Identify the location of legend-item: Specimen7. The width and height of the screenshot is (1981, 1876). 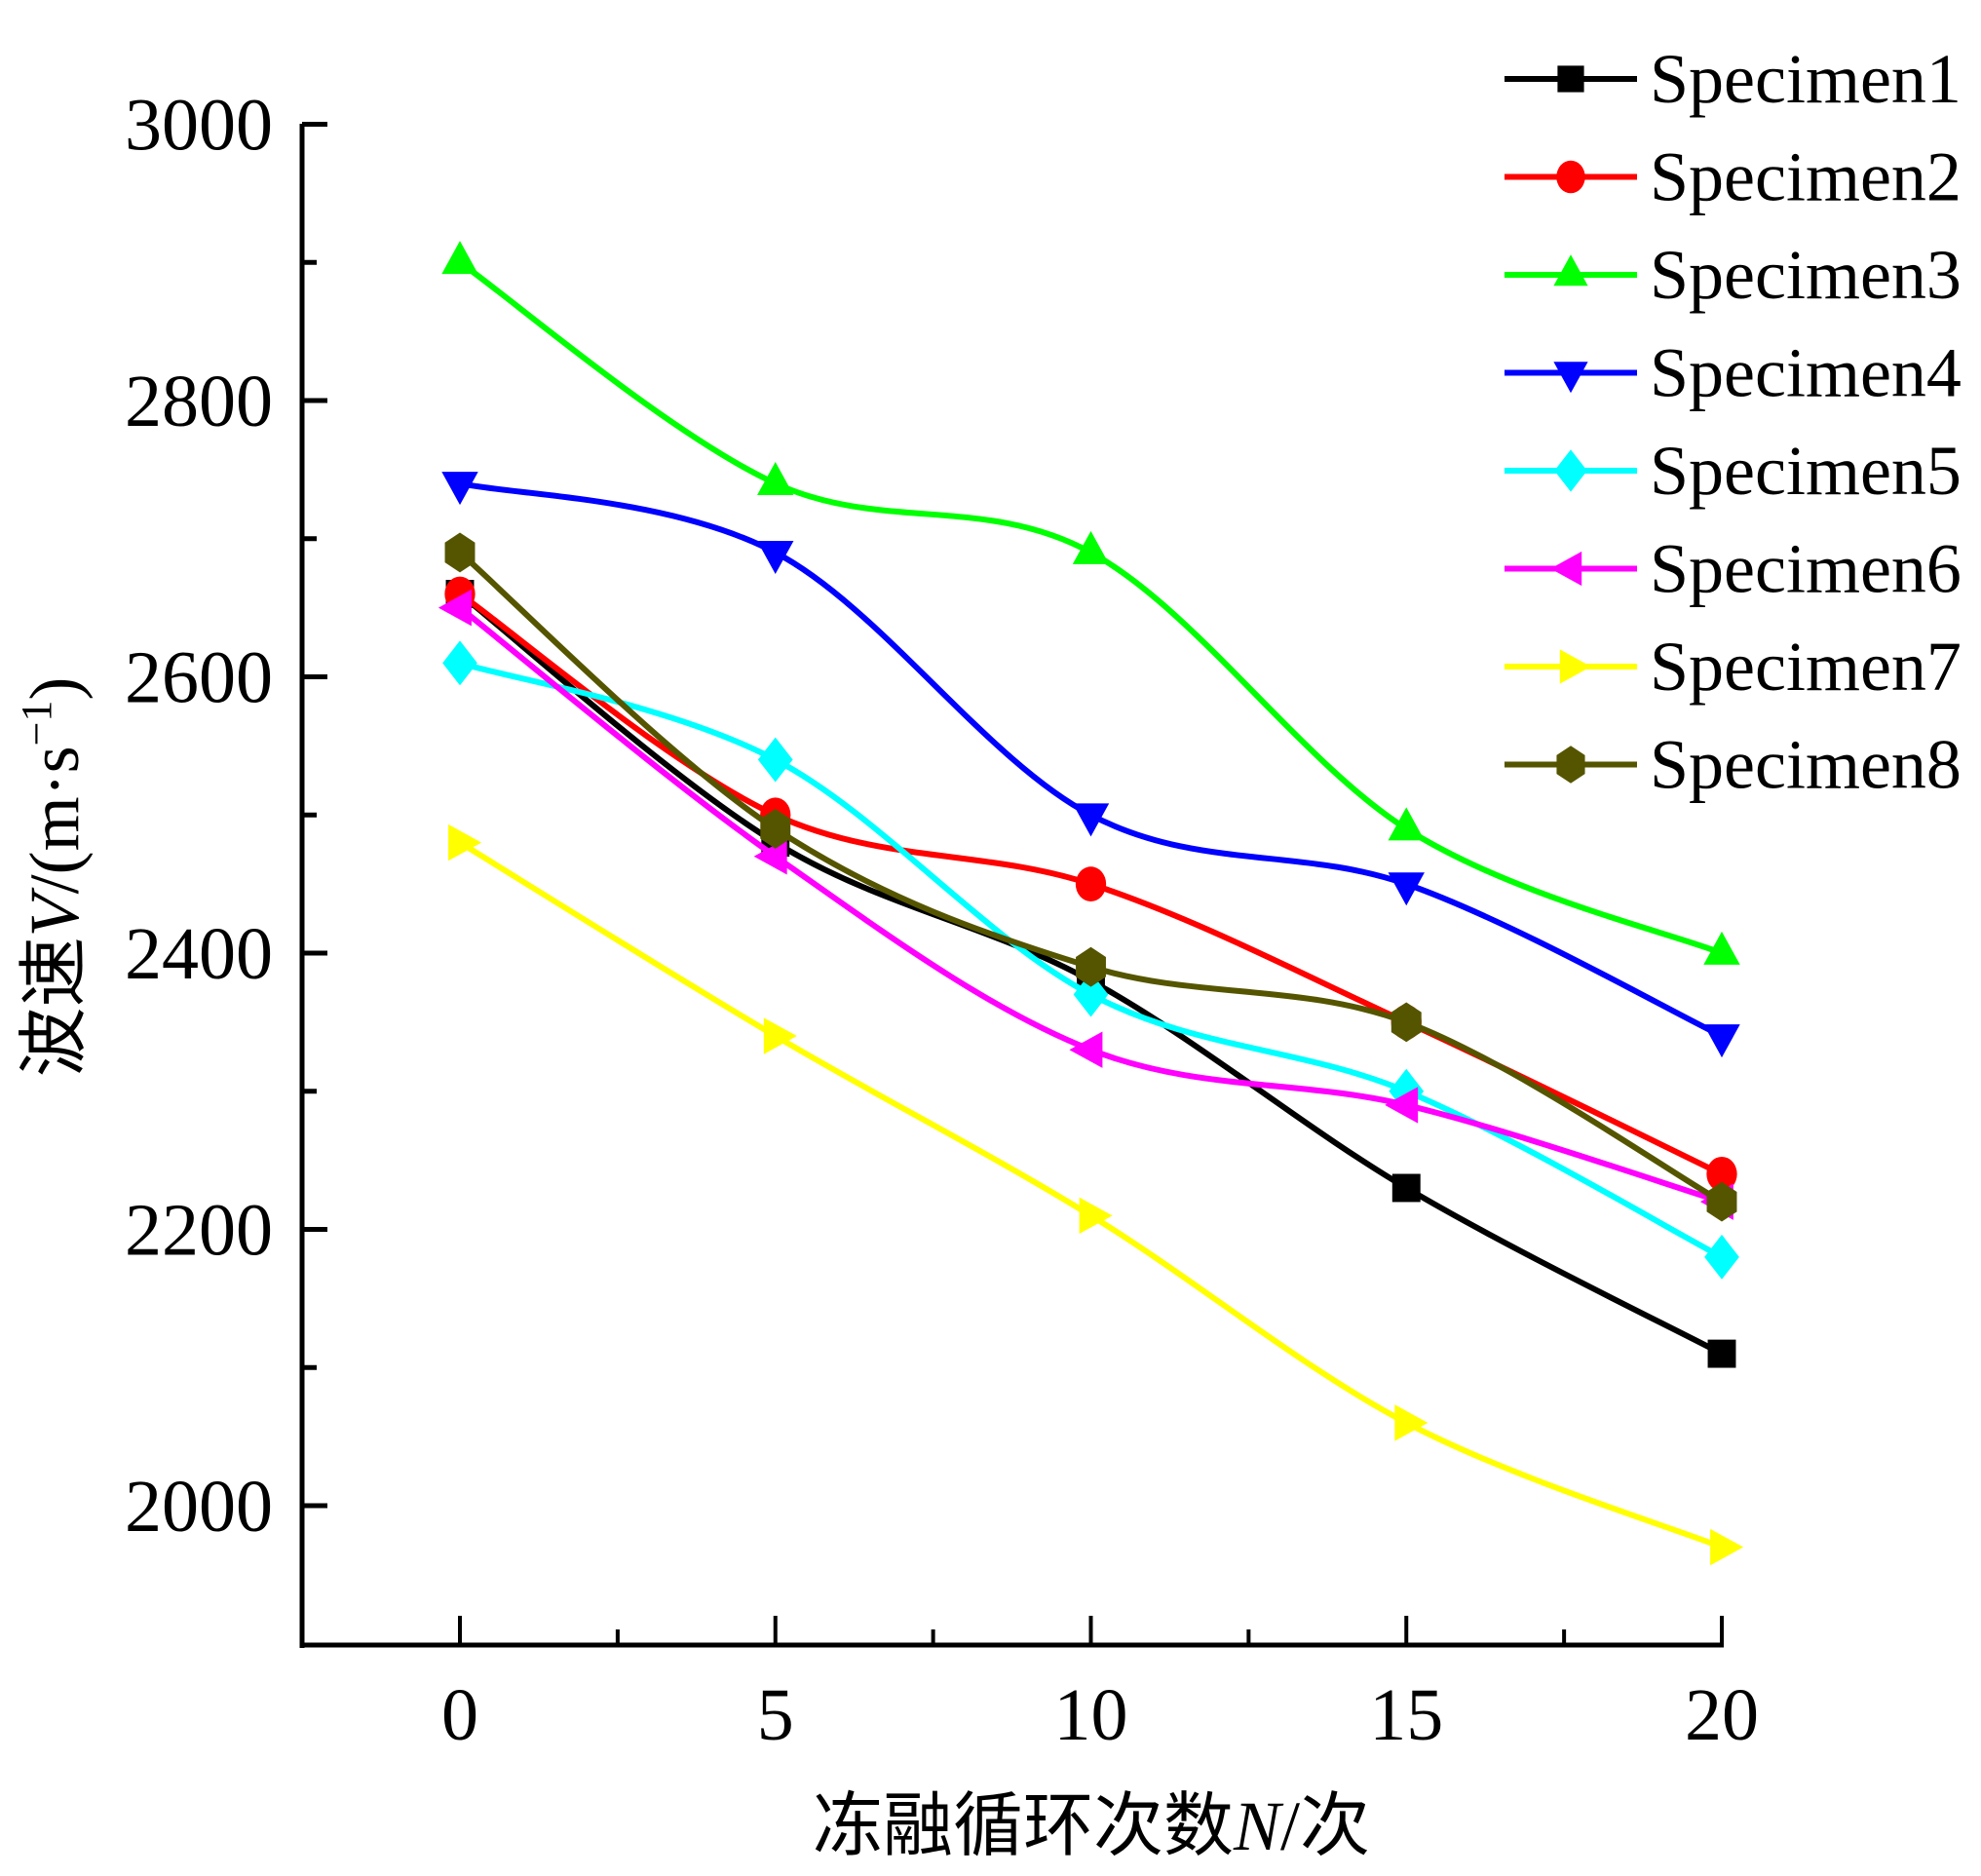
(1733, 667).